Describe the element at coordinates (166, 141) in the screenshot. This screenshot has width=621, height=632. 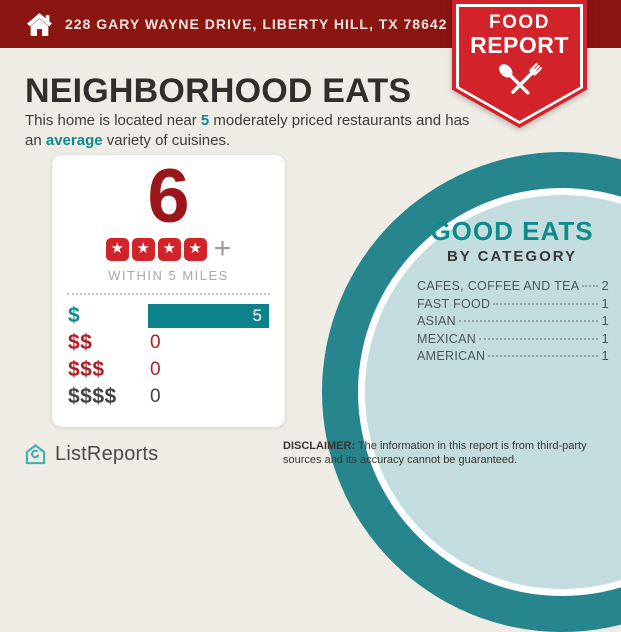
I see `intro-after: variety of cuisines.` at that location.